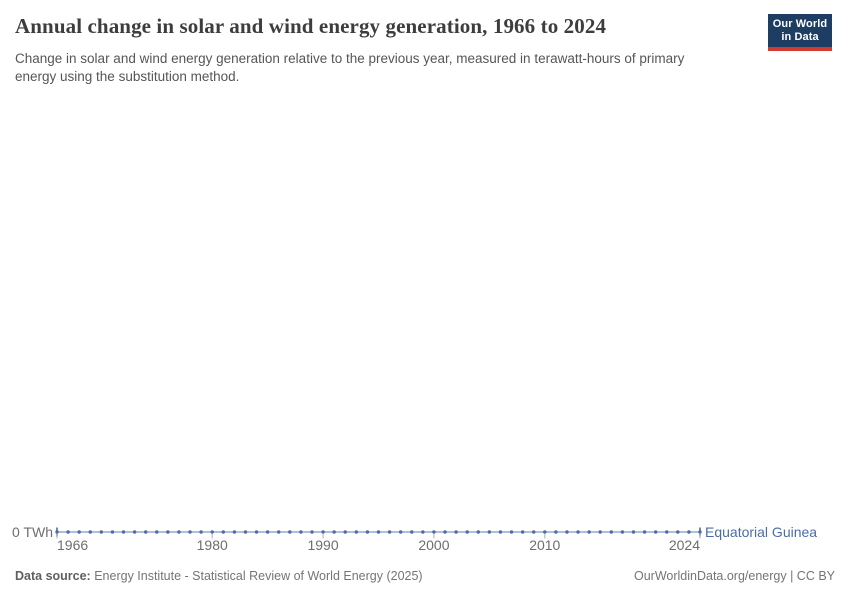 The height and width of the screenshot is (600, 850). I want to click on x-axis-tick-label: 2000, so click(434, 545).